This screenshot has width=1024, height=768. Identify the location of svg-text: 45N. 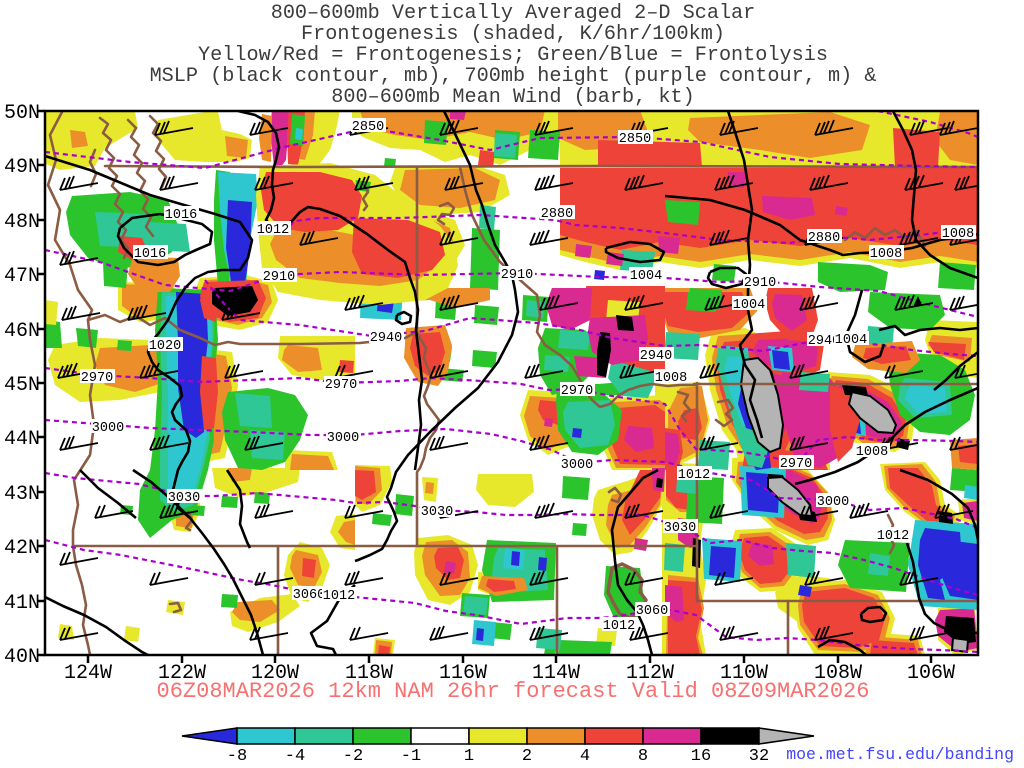
(22, 385).